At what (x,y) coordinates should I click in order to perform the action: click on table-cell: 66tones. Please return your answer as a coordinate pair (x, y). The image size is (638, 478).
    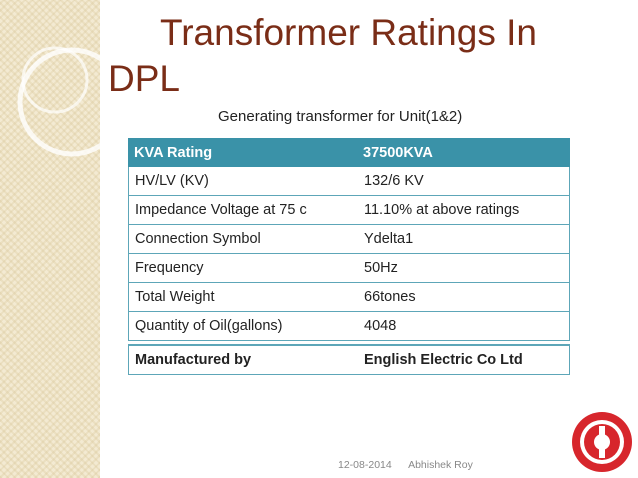
    Looking at the image, I should click on (390, 297).